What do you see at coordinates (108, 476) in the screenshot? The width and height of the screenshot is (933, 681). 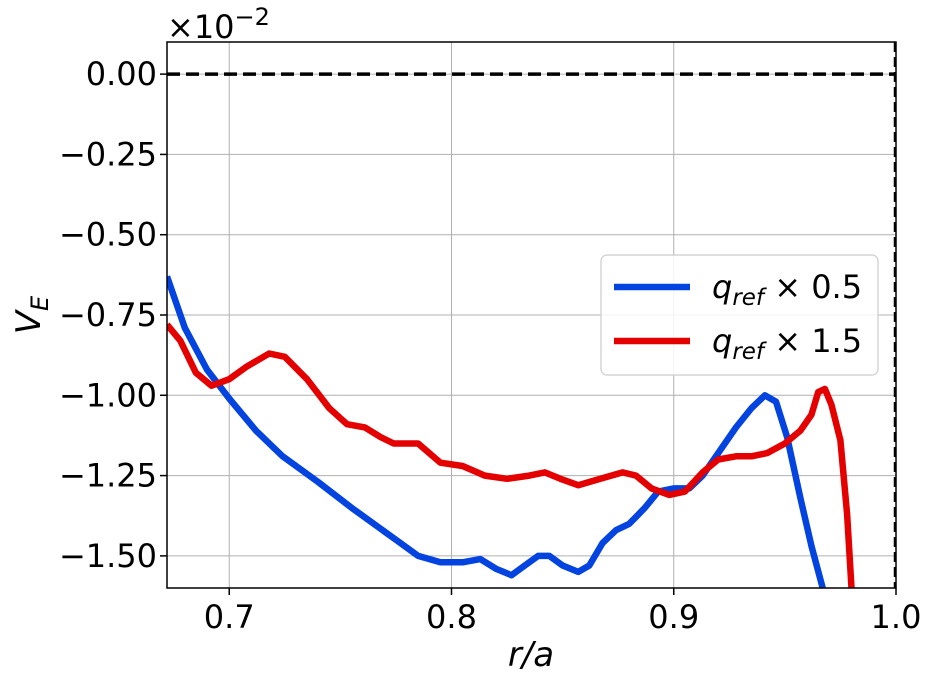 I see `y-tick-label: −1.25` at bounding box center [108, 476].